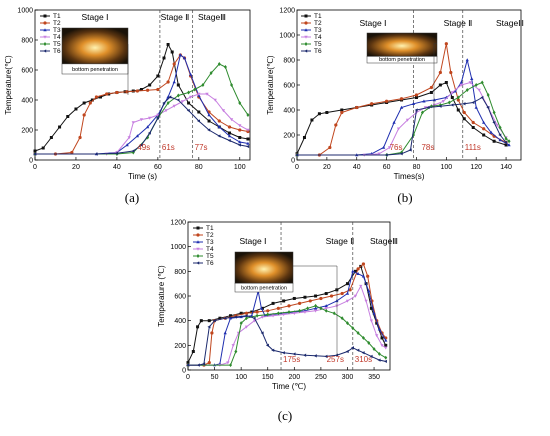  Describe the element at coordinates (27, 131) in the screenshot. I see `panel-a-ytick-label: 200` at that location.